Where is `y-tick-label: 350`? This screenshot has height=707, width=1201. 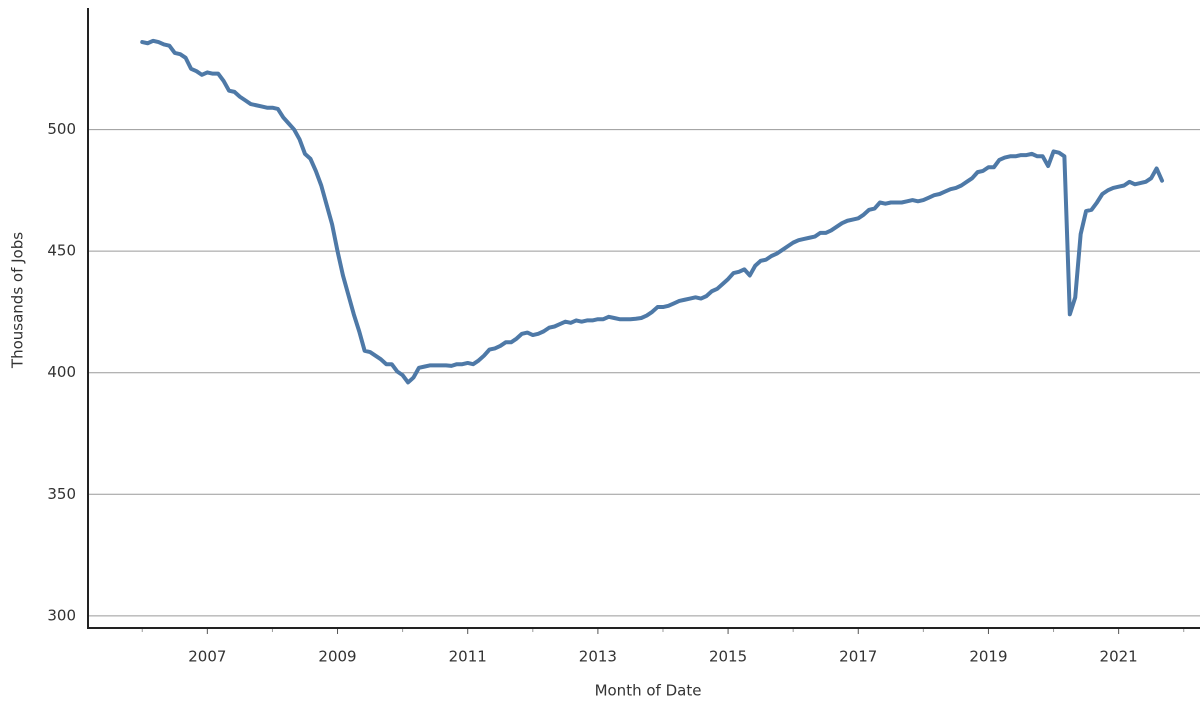
y-tick-label: 350 is located at coordinates (61, 494).